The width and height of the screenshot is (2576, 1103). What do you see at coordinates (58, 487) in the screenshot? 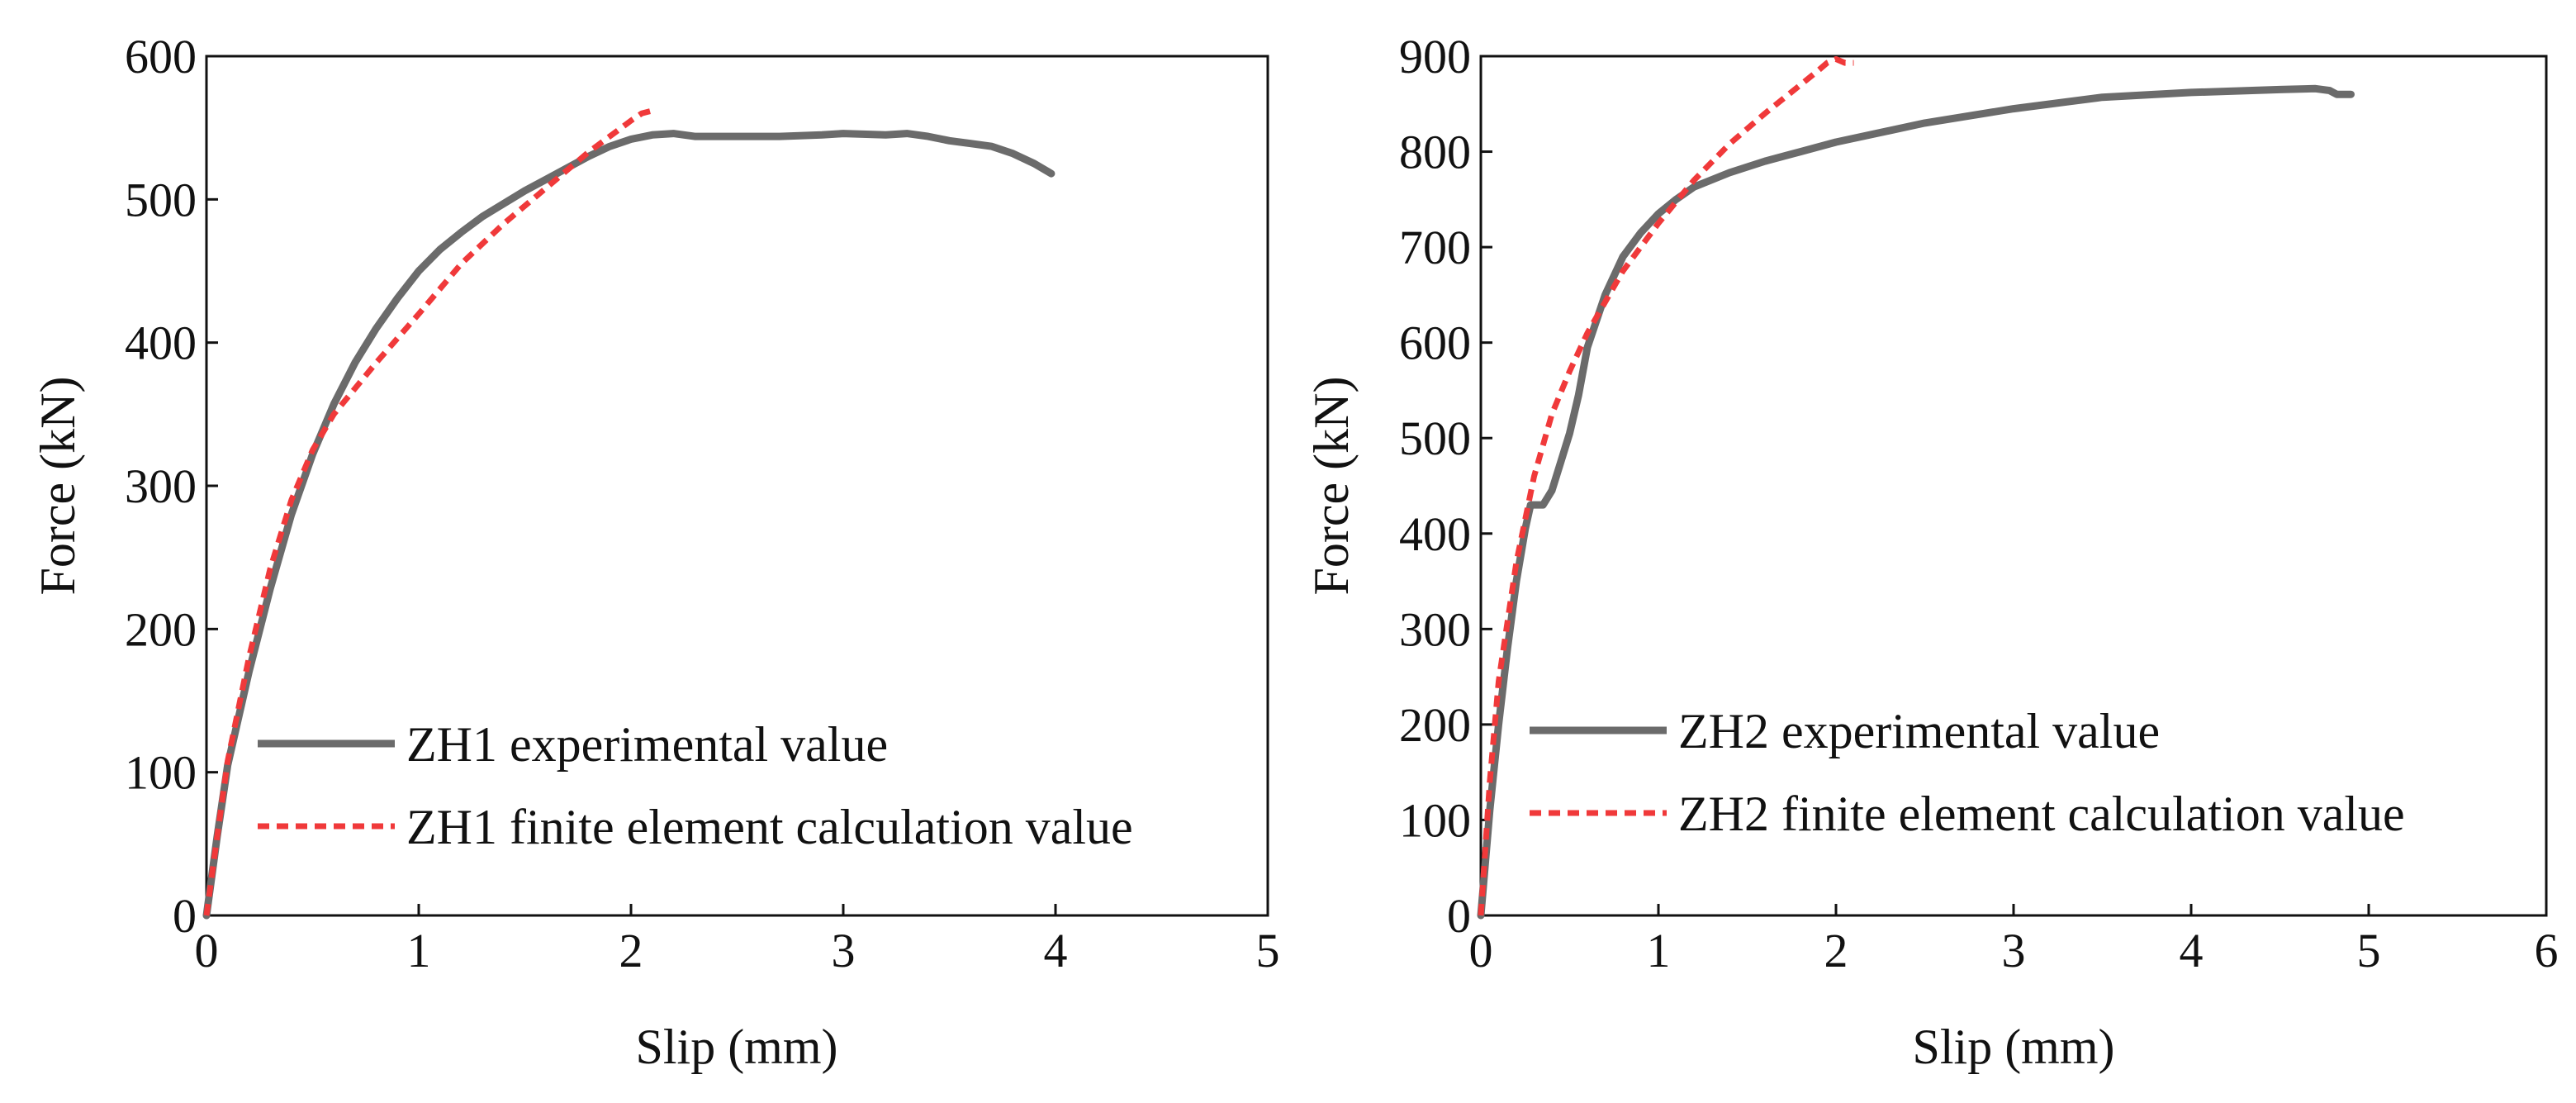
I see `y-axis-title-left: Force (kN)` at bounding box center [58, 487].